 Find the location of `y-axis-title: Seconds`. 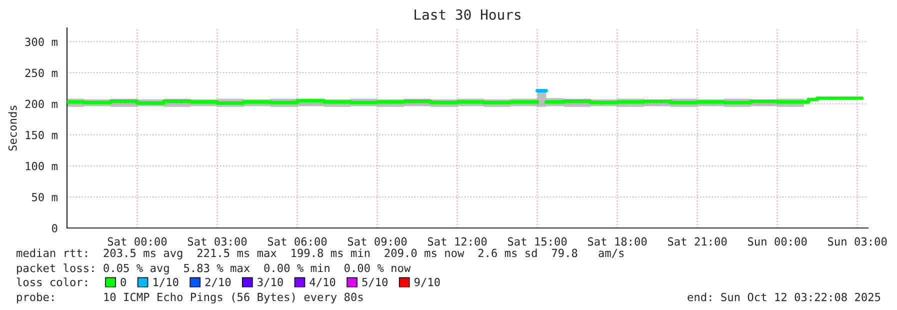

y-axis-title: Seconds is located at coordinates (12, 128).